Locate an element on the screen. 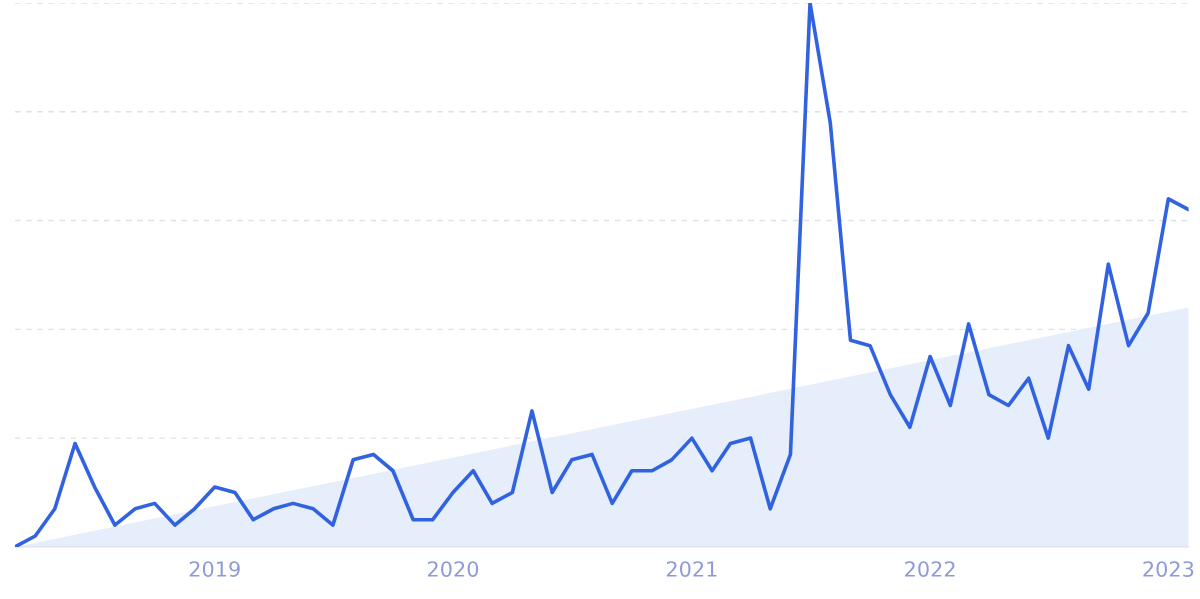 This screenshot has width=1200, height=599. x-tick-label: 2022 is located at coordinates (930, 569).